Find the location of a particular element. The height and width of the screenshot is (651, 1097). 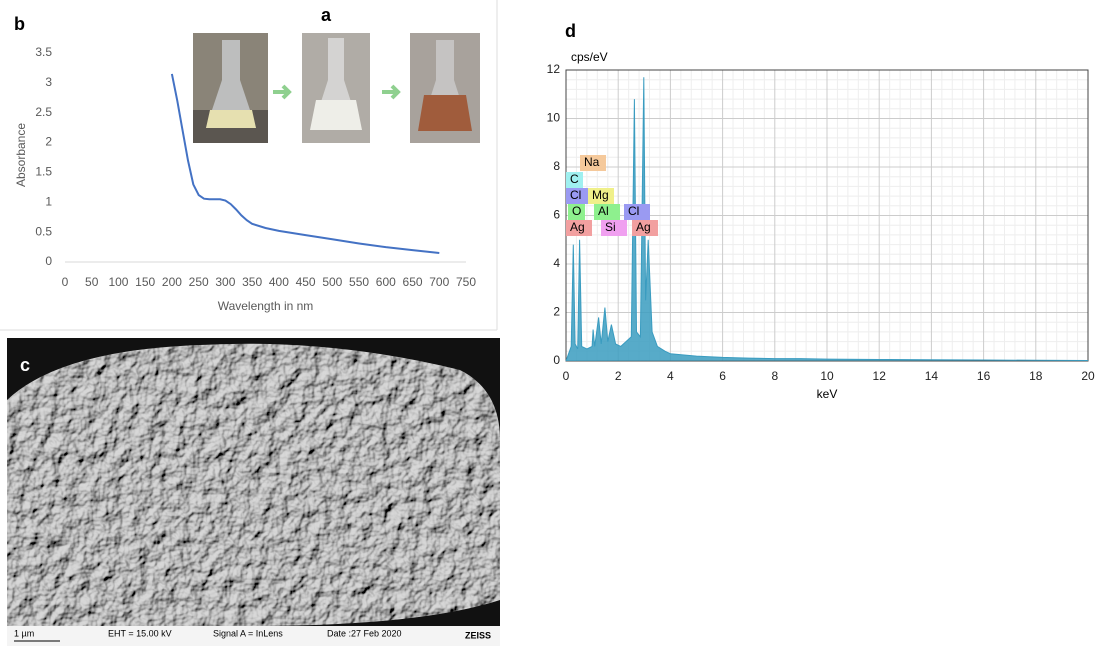

element-label-text: C is located at coordinates (574, 179).